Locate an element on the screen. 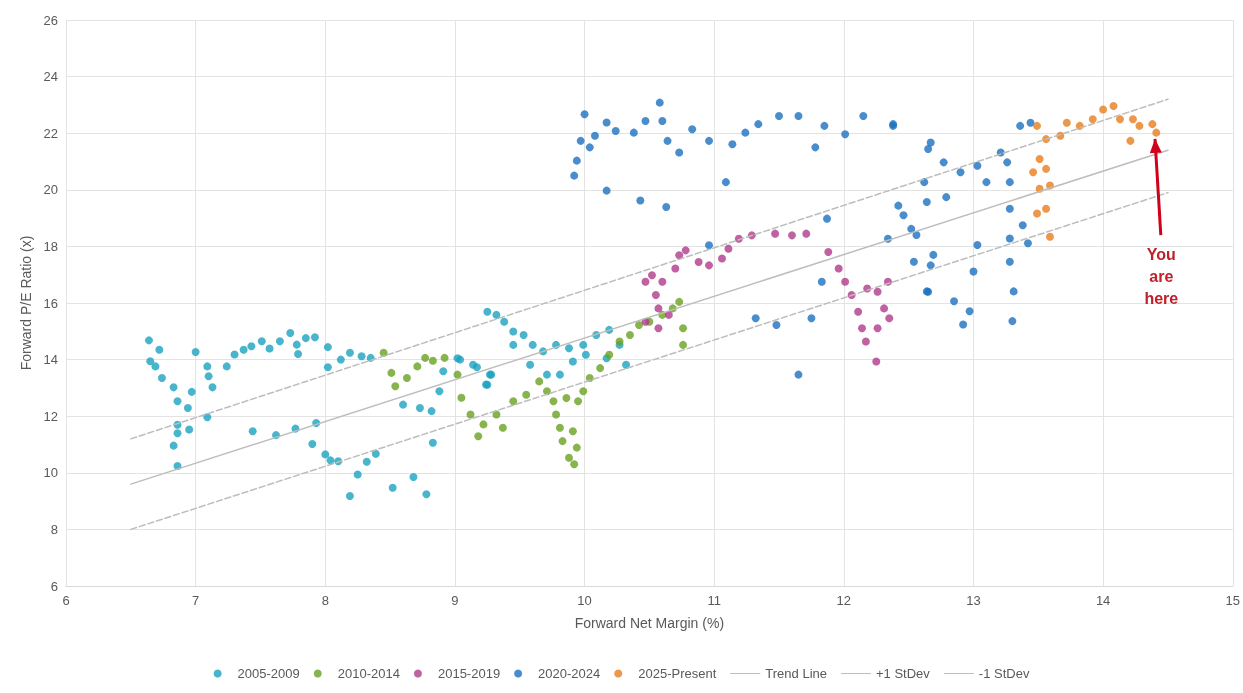 The height and width of the screenshot is (693, 1243). y-tick-label: 14 is located at coordinates (50, 360).